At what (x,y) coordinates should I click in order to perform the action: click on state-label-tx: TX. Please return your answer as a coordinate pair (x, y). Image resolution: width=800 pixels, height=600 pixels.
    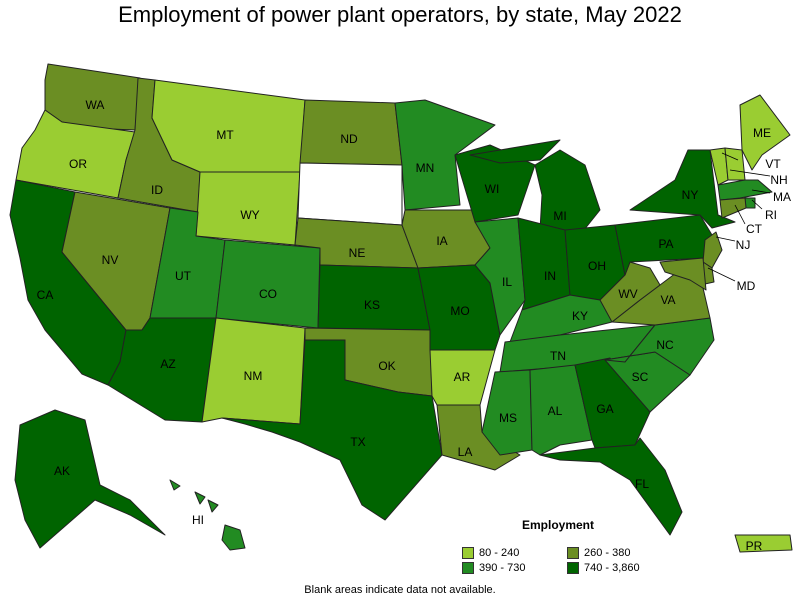
    Looking at the image, I should click on (357, 442).